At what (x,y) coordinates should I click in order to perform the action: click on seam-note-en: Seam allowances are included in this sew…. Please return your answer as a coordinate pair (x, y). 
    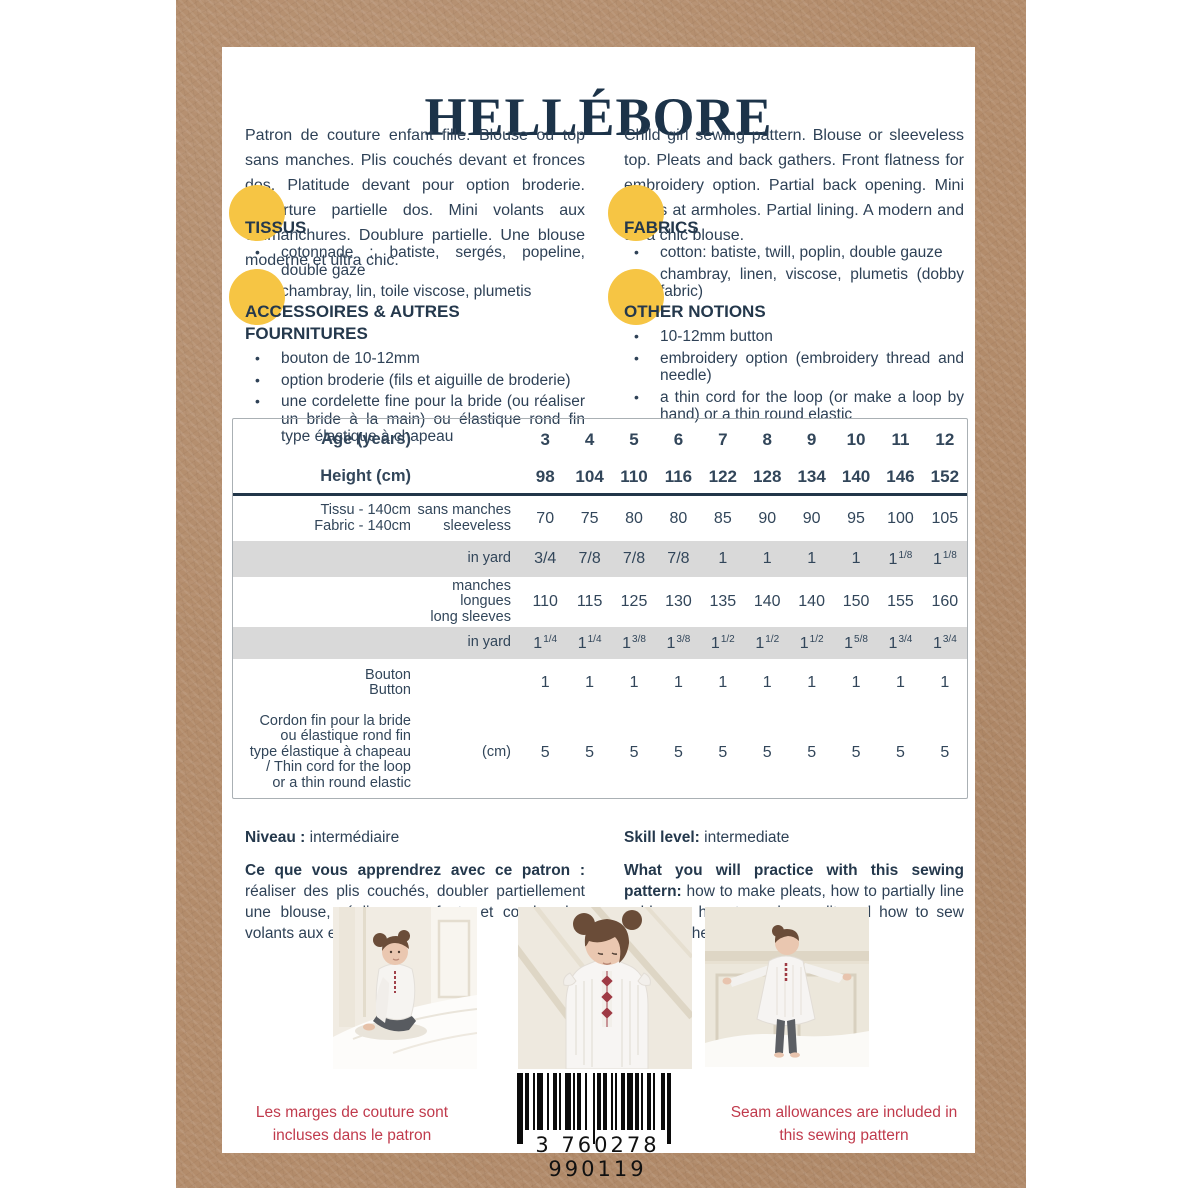
    Looking at the image, I should click on (844, 1123).